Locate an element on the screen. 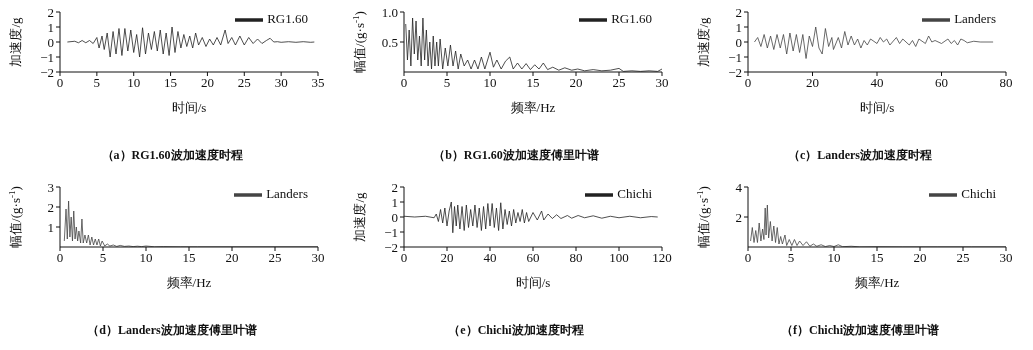  x-tick-label: 35 is located at coordinates (318, 83).